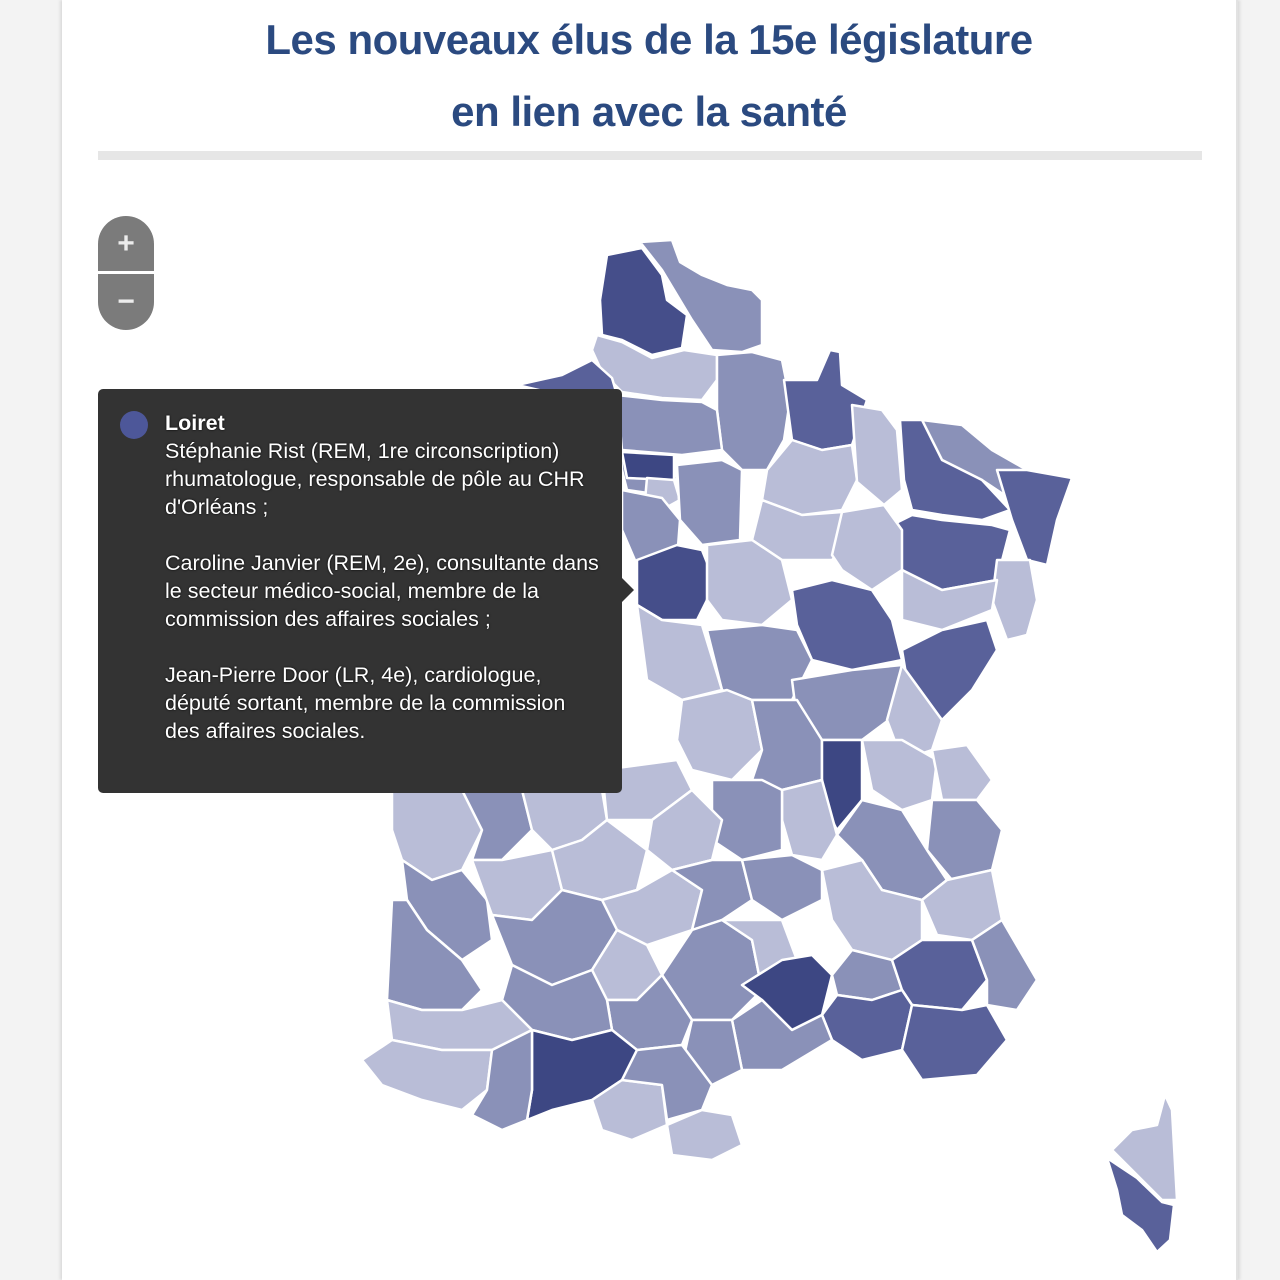 This screenshot has width=1280, height=1280. Describe the element at coordinates (649, 111) in the screenshot. I see `title-line-2: en lien avec la santé` at that location.